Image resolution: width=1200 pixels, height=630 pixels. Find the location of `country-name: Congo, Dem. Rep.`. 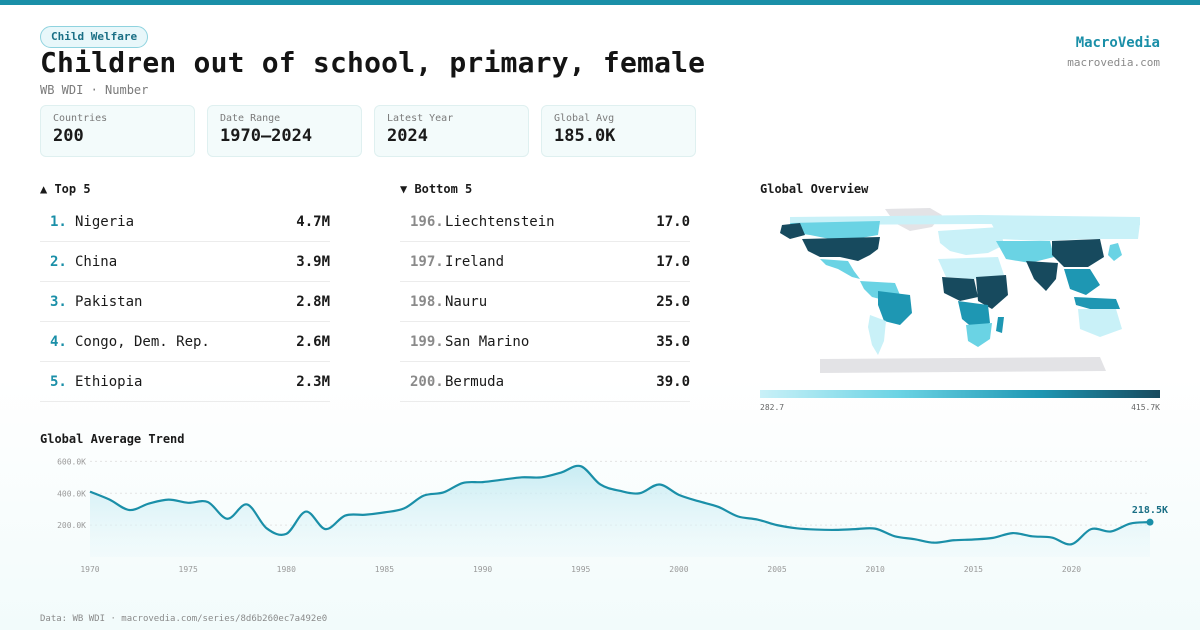

country-name: Congo, Dem. Rep. is located at coordinates (142, 341).